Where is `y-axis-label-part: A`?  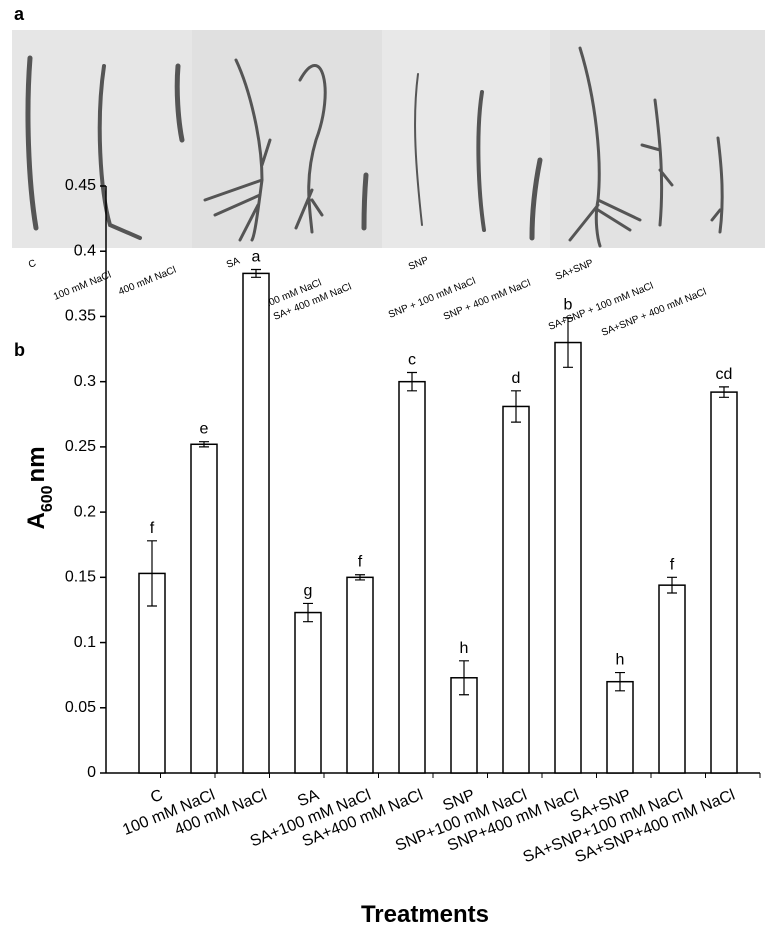 y-axis-label-part: A is located at coordinates (36, 520).